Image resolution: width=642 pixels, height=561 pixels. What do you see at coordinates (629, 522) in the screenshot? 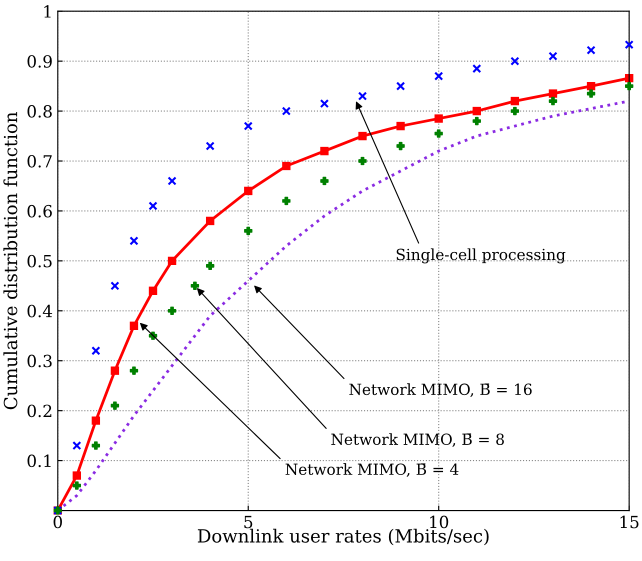
I see `x-tick-label: 15` at bounding box center [629, 522].